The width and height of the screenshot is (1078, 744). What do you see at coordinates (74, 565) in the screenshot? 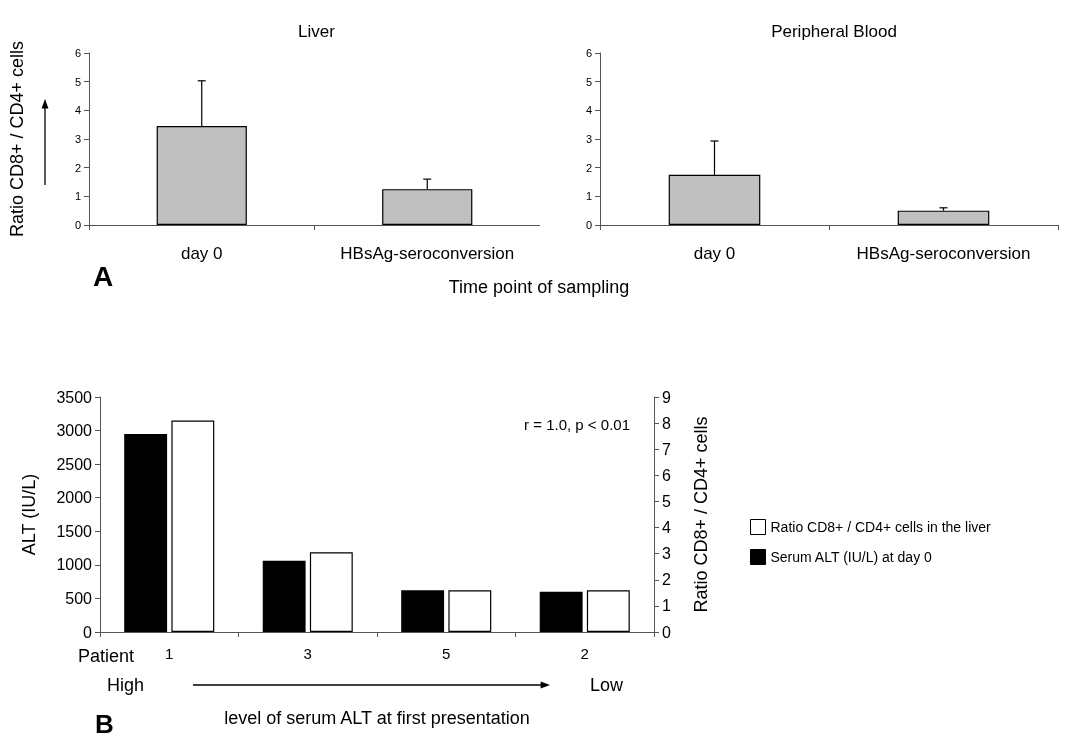
I see `y-tick-label: 1000` at bounding box center [74, 565].